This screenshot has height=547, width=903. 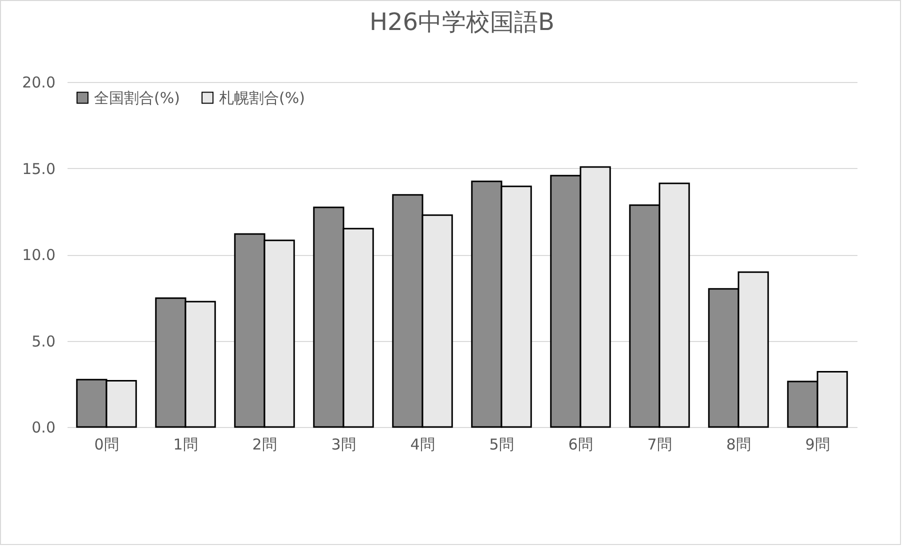 I want to click on x-tick-label: 9問, so click(x=817, y=445).